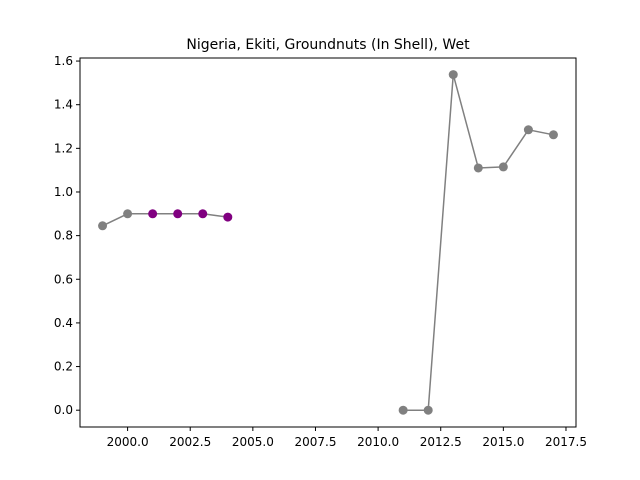  What do you see at coordinates (63, 105) in the screenshot?
I see `y-tick-label: 1.4` at bounding box center [63, 105].